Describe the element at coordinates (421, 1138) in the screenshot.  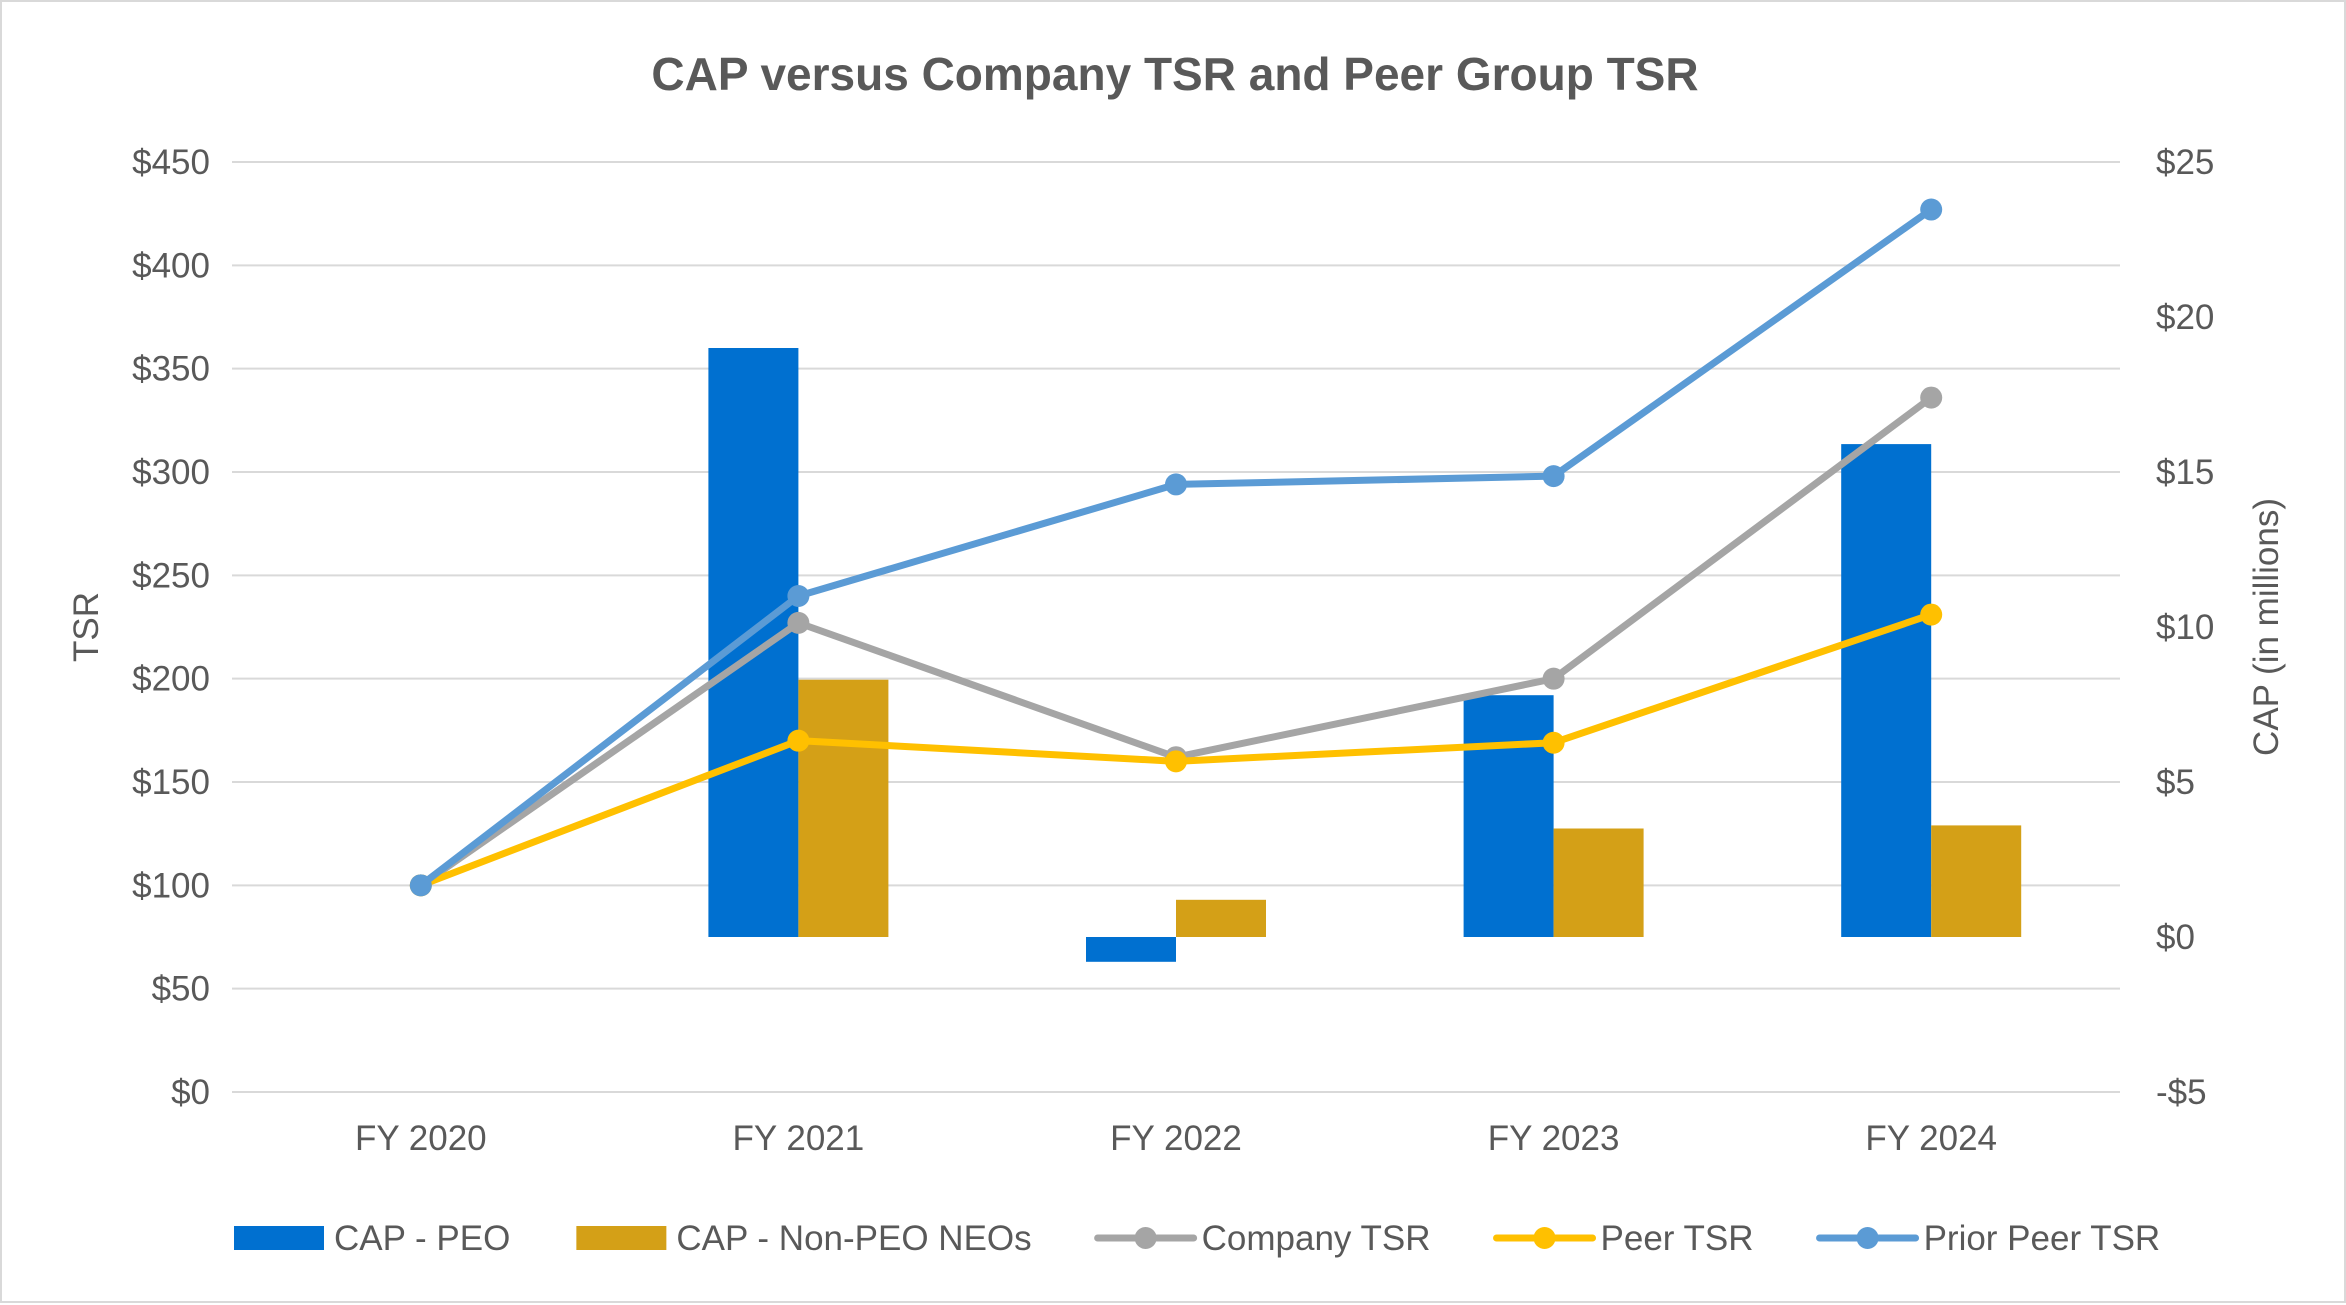
I see `x-tick-label: FY 2020` at that location.